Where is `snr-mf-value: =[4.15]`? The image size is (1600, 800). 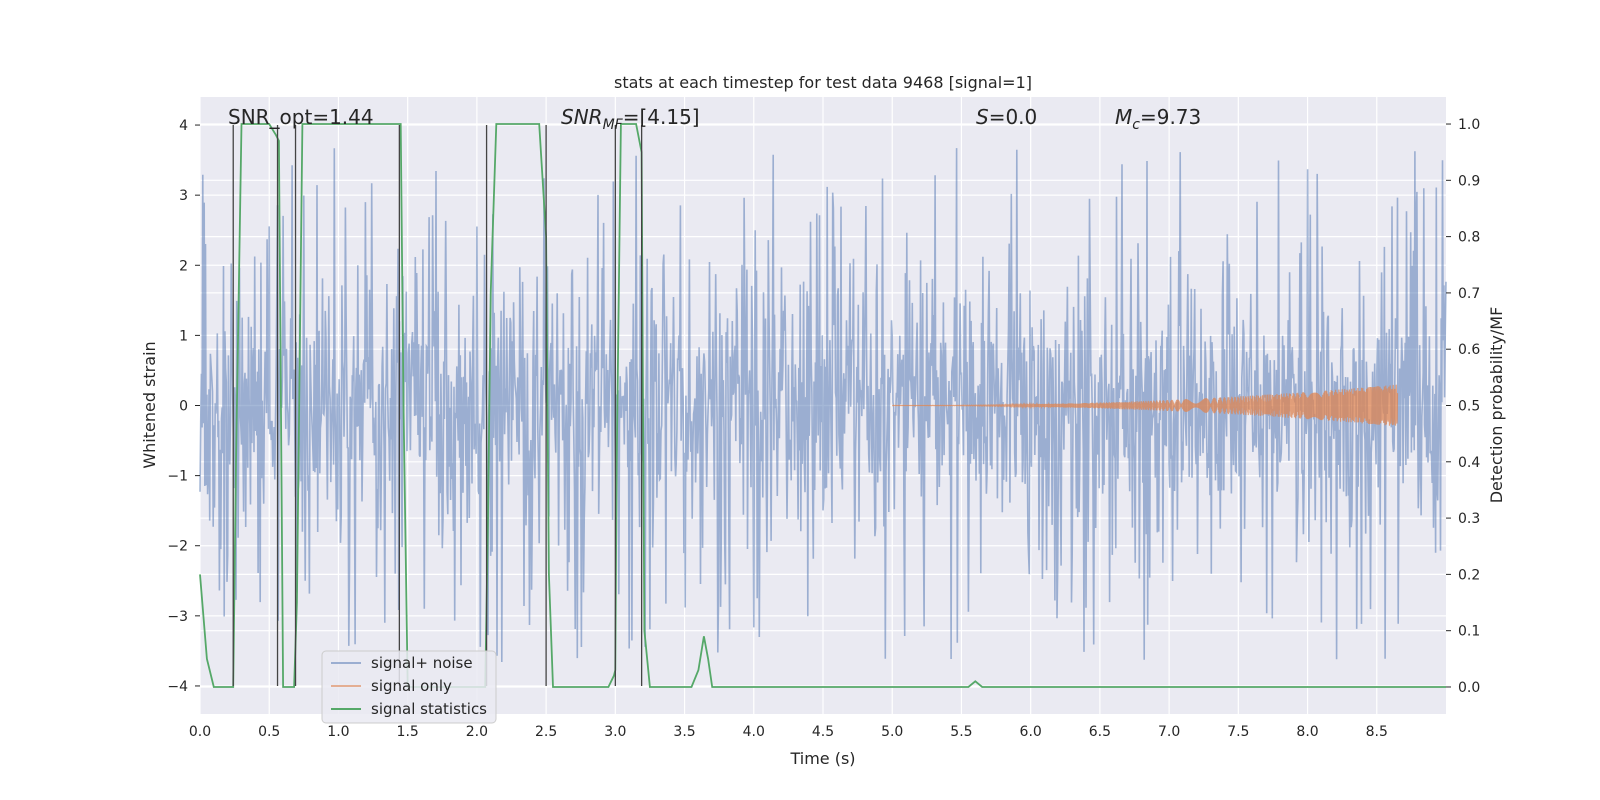 snr-mf-value: =[4.15] is located at coordinates (661, 117).